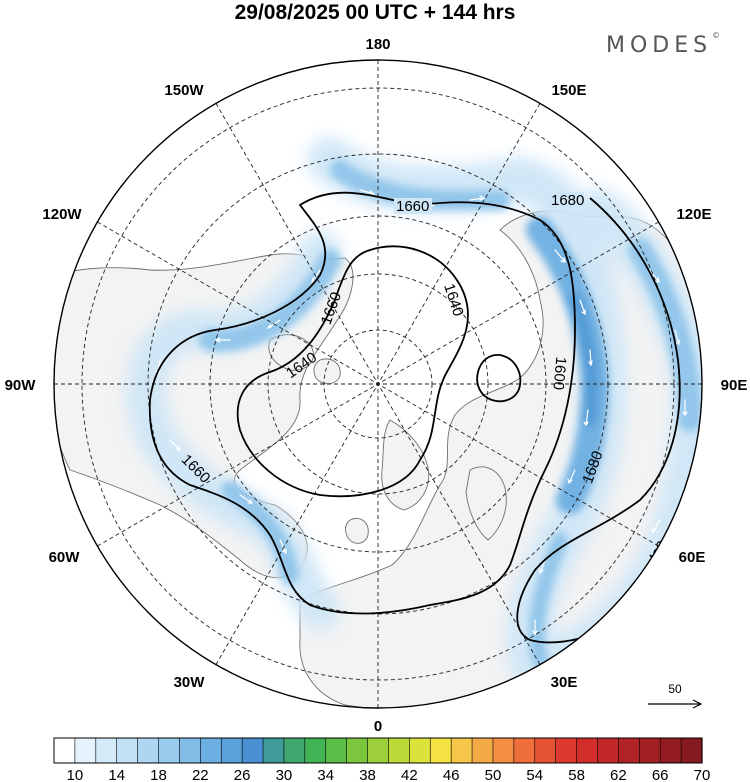 This screenshot has height=782, width=750. What do you see at coordinates (564, 682) in the screenshot?
I see `lon-label-30e: 30E` at bounding box center [564, 682].